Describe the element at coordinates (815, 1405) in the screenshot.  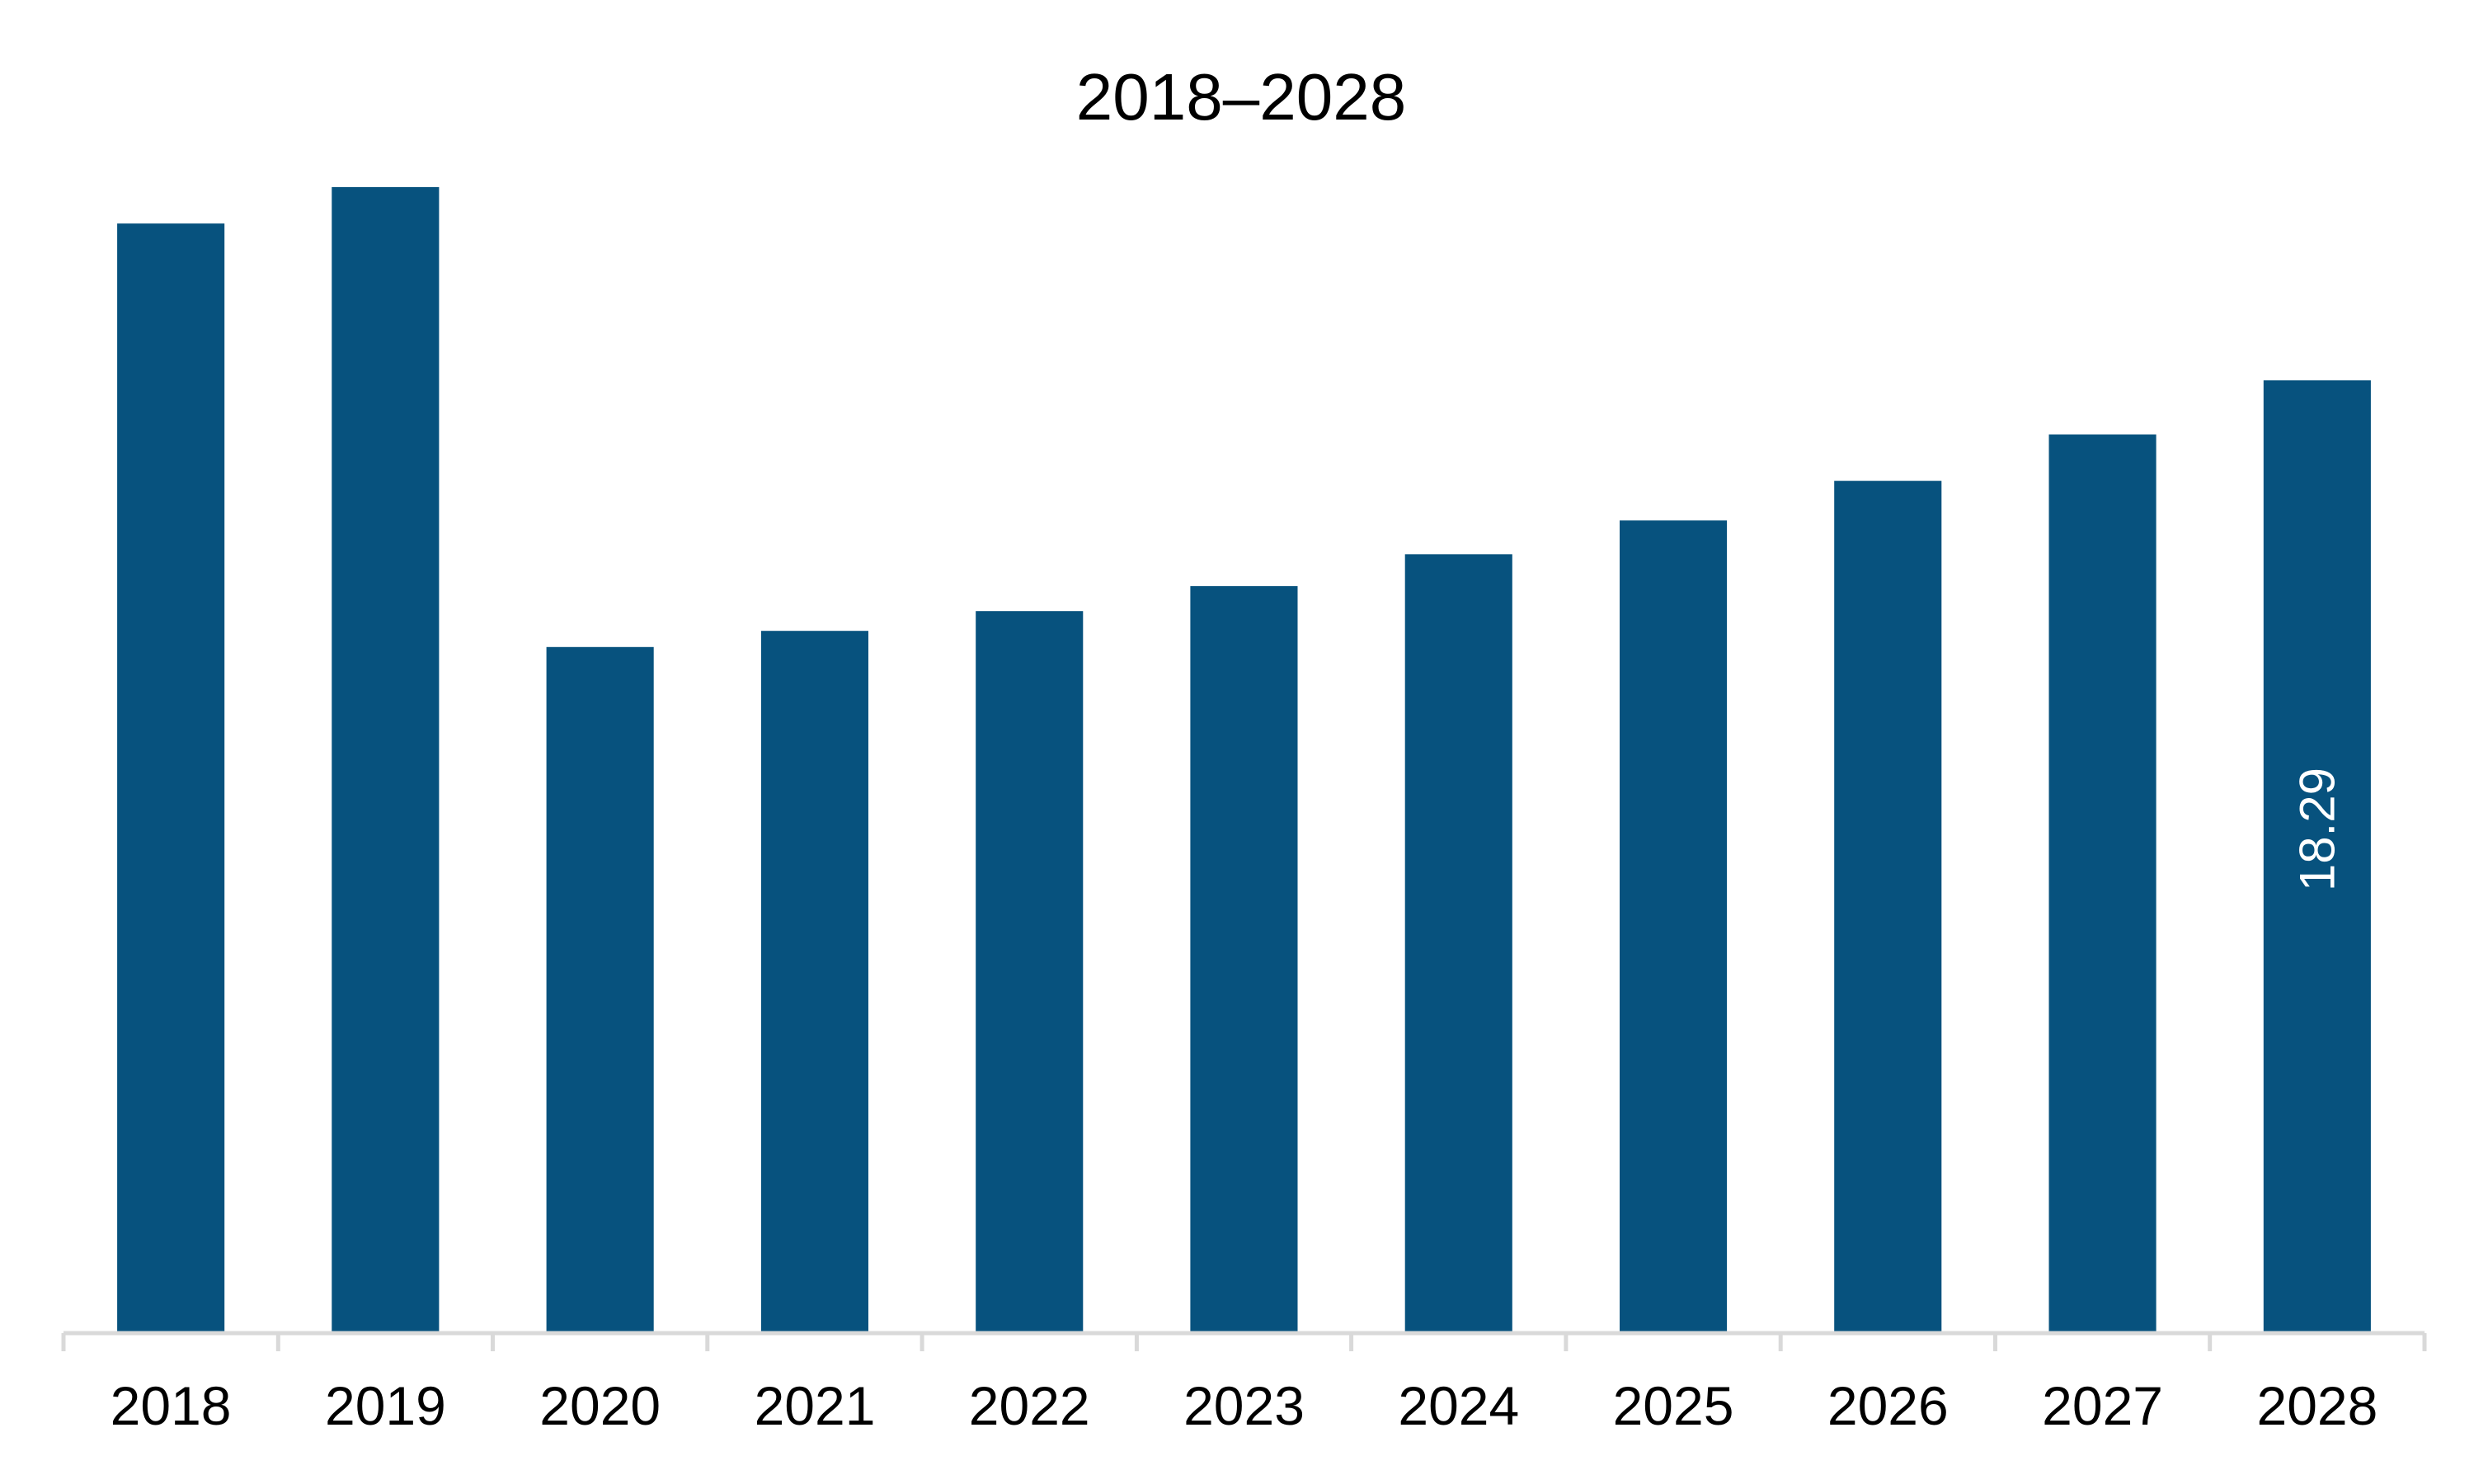
I see `x-tick-label-2021: 2021` at that location.